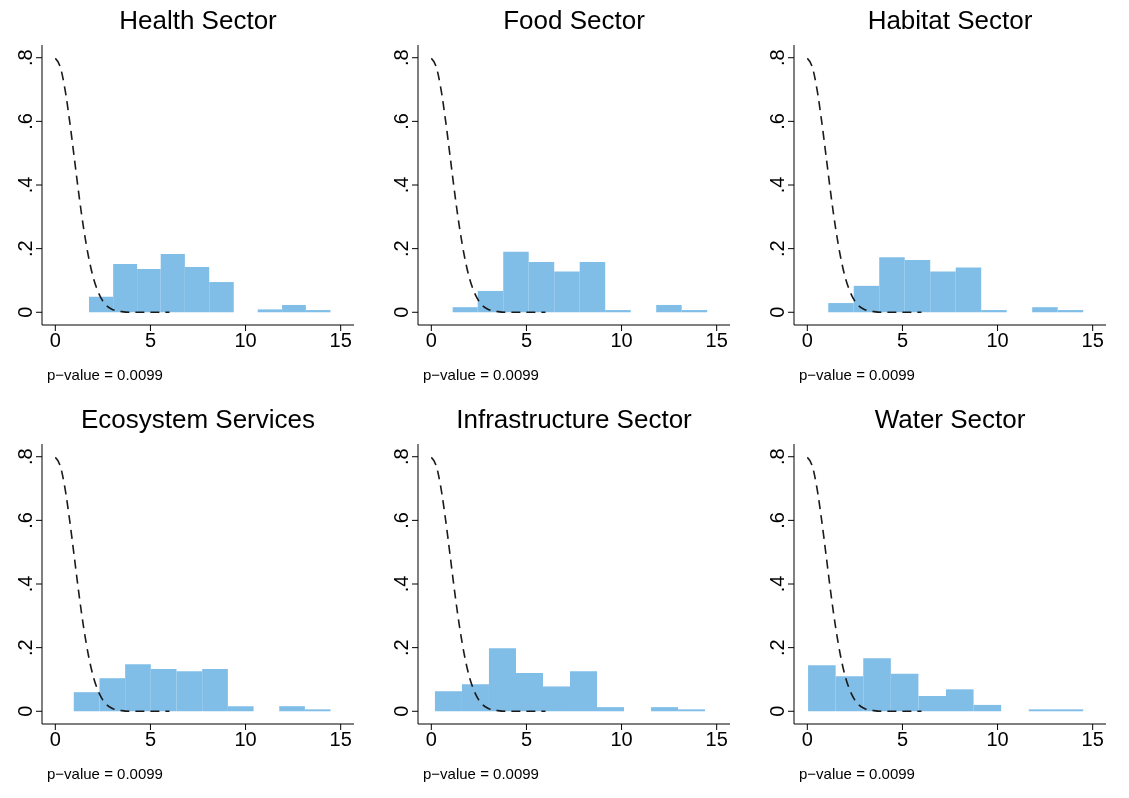 This screenshot has height=798, width=1129. I want to click on chart-title: Ecosystem Services, so click(198, 419).